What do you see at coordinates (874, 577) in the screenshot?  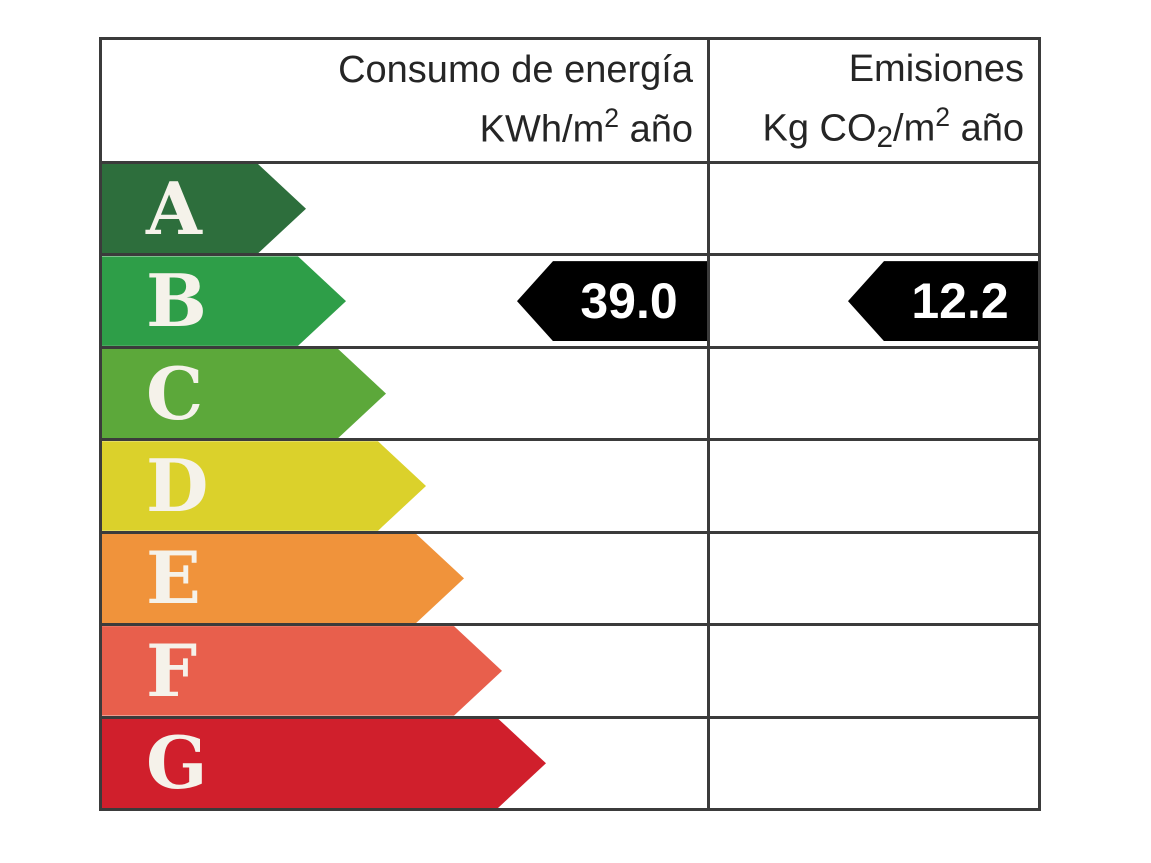 I see `row-e-emissions-cell` at bounding box center [874, 577].